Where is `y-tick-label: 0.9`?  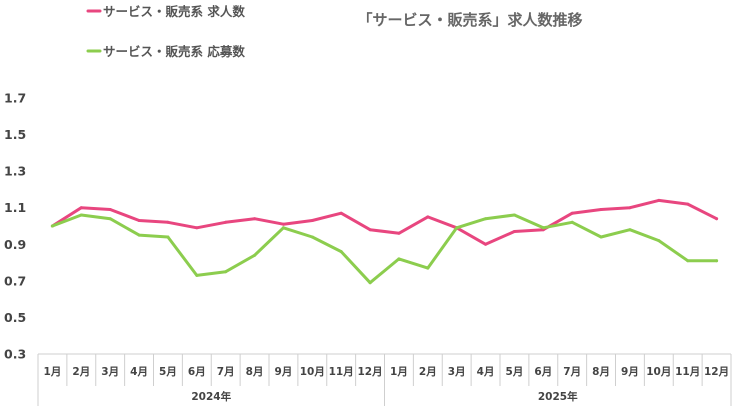 y-tick-label: 0.9 is located at coordinates (15, 244).